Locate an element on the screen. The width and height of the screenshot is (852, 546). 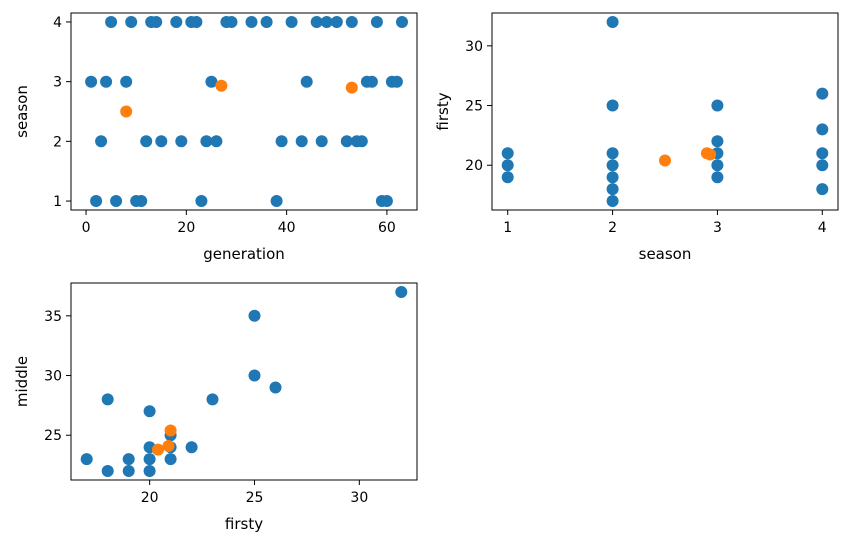
y-tick-label: 30 is located at coordinates (474, 47).